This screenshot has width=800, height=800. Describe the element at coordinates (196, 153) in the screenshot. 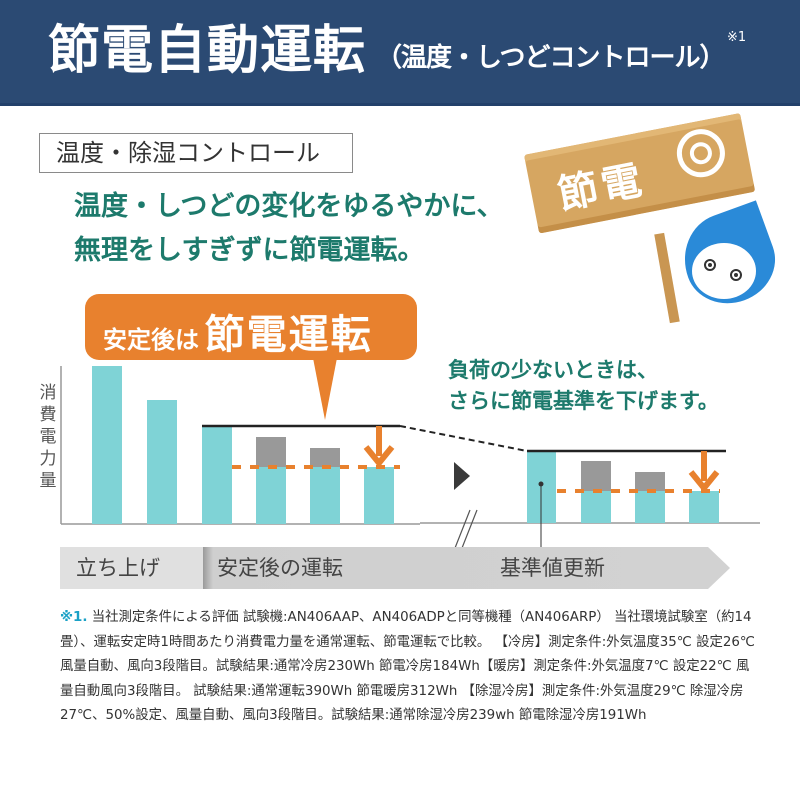

I see `section-label: 温度・除湿コントロール` at that location.